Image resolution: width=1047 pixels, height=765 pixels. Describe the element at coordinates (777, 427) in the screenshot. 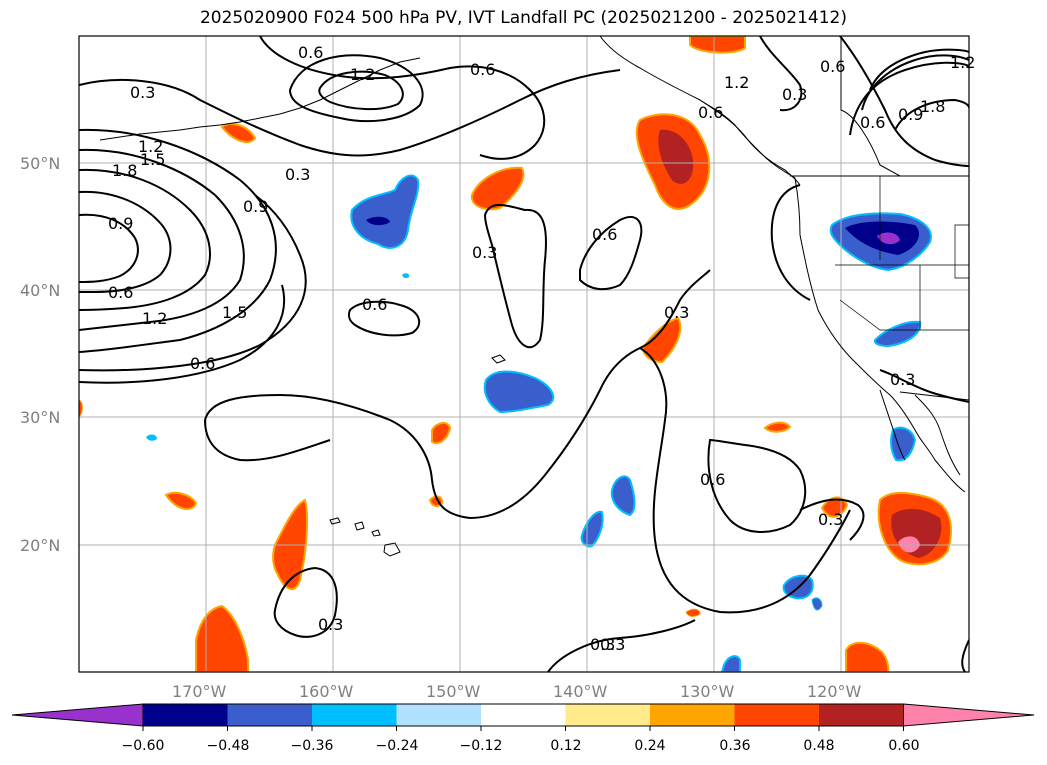

I see `shade-sw-small-red` at that location.